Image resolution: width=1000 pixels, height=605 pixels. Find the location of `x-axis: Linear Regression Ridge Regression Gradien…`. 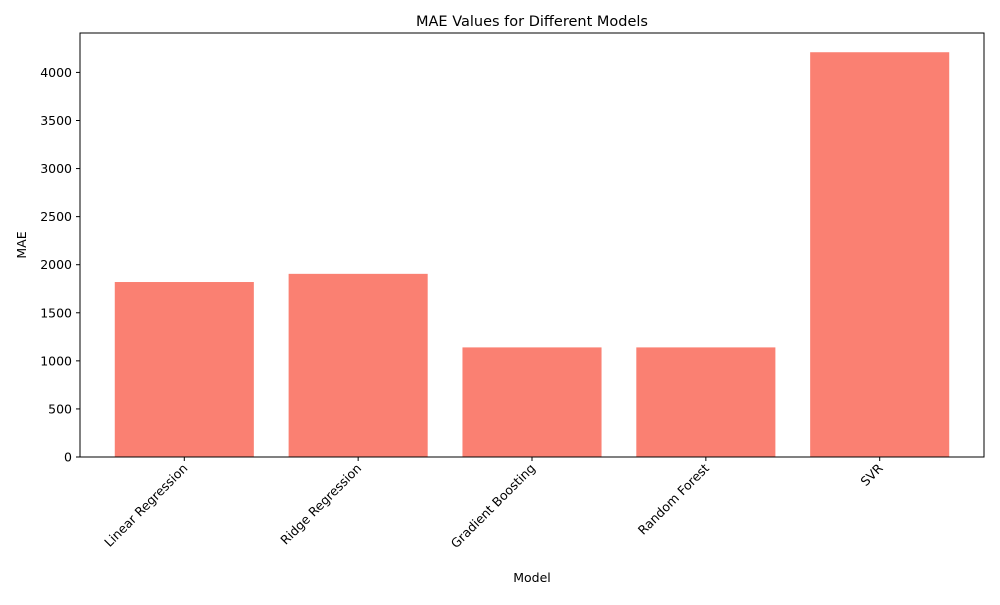

x-axis: Linear Regression Ridge Regression Gradien… is located at coordinates (493, 504).